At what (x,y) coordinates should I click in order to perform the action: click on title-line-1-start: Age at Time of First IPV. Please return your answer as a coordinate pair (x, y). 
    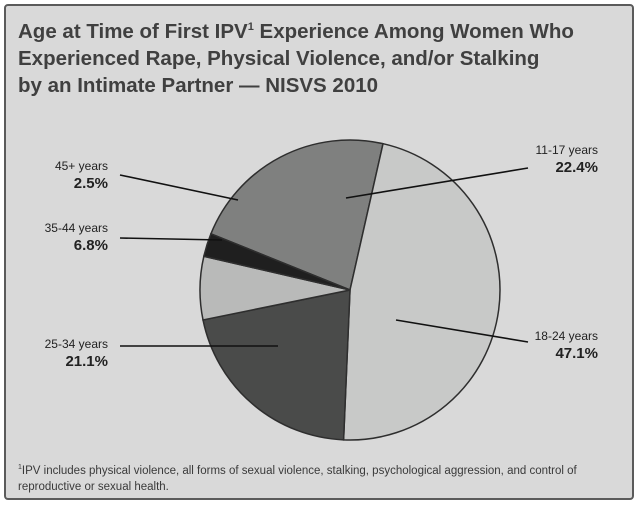
    Looking at the image, I should click on (133, 31).